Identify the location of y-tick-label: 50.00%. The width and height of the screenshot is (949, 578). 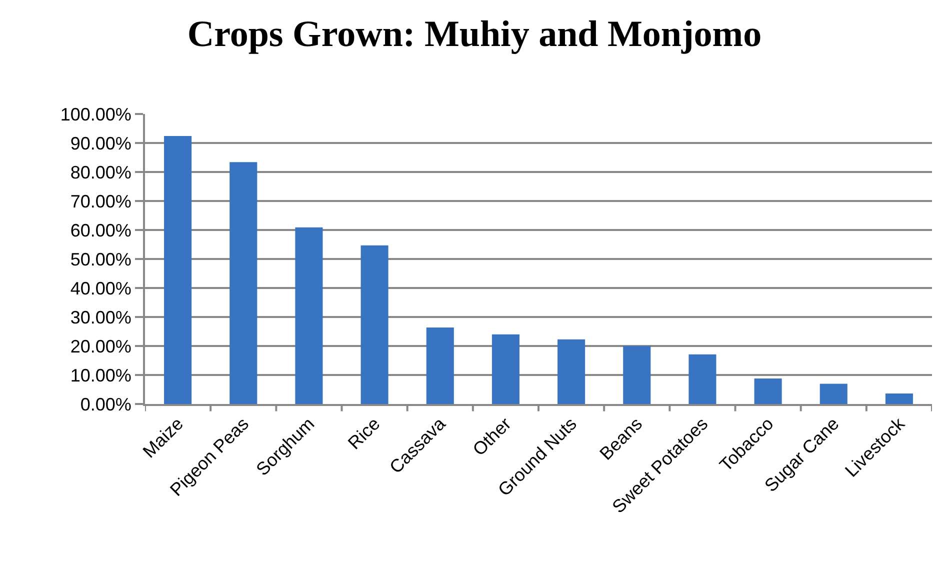
(101, 259).